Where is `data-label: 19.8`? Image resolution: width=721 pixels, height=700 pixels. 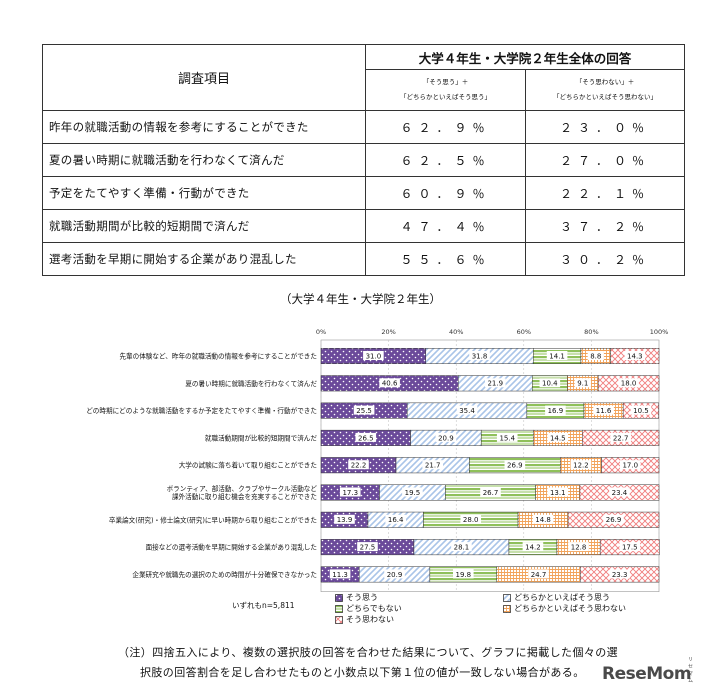 data-label: 19.8 is located at coordinates (464, 575).